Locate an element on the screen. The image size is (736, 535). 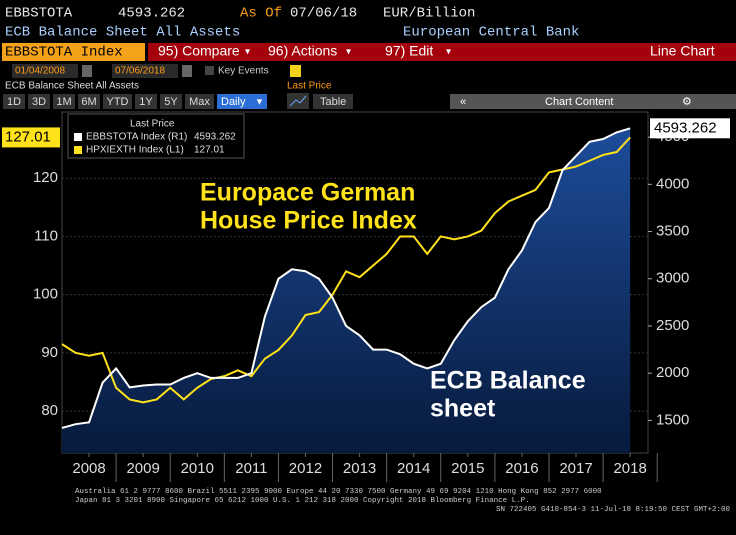
y2-tick-label: 2500 is located at coordinates (672, 325).